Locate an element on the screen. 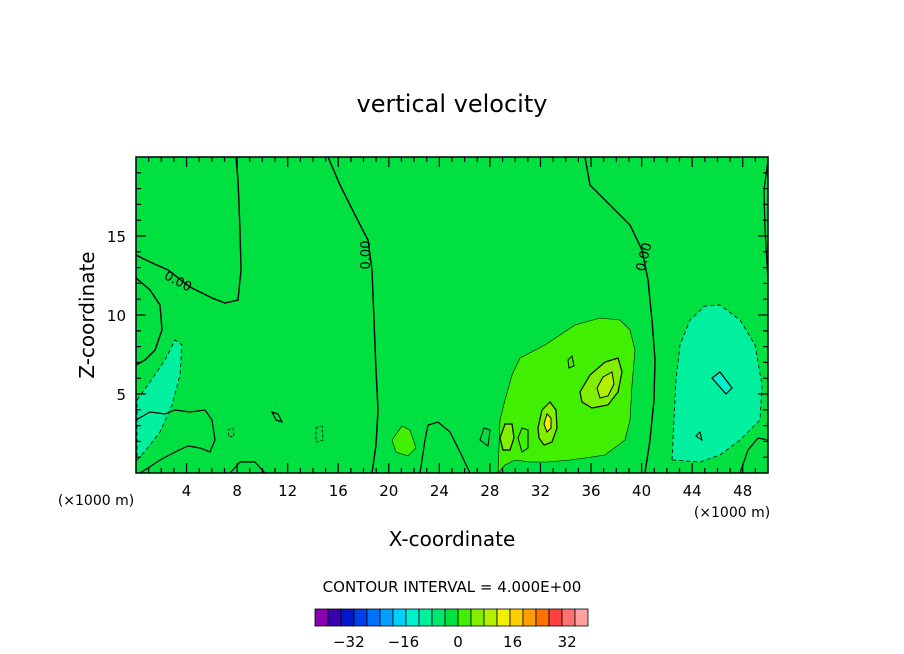 The image size is (904, 654). y-tick-label: 10 is located at coordinates (116, 316).